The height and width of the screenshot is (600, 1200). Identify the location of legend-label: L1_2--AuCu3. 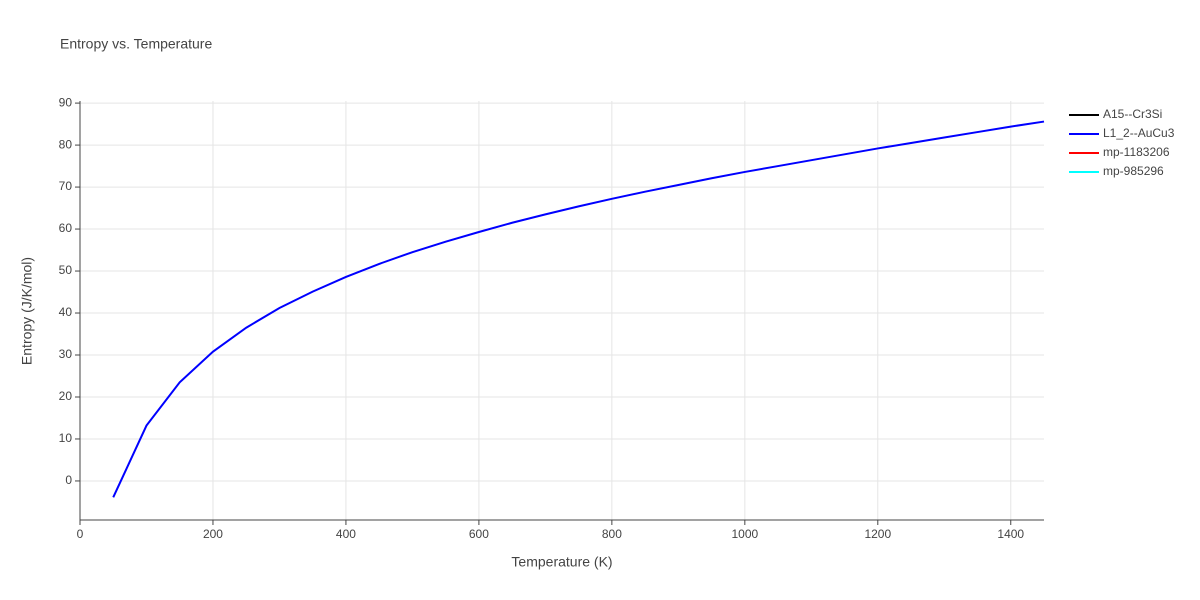
(1139, 133).